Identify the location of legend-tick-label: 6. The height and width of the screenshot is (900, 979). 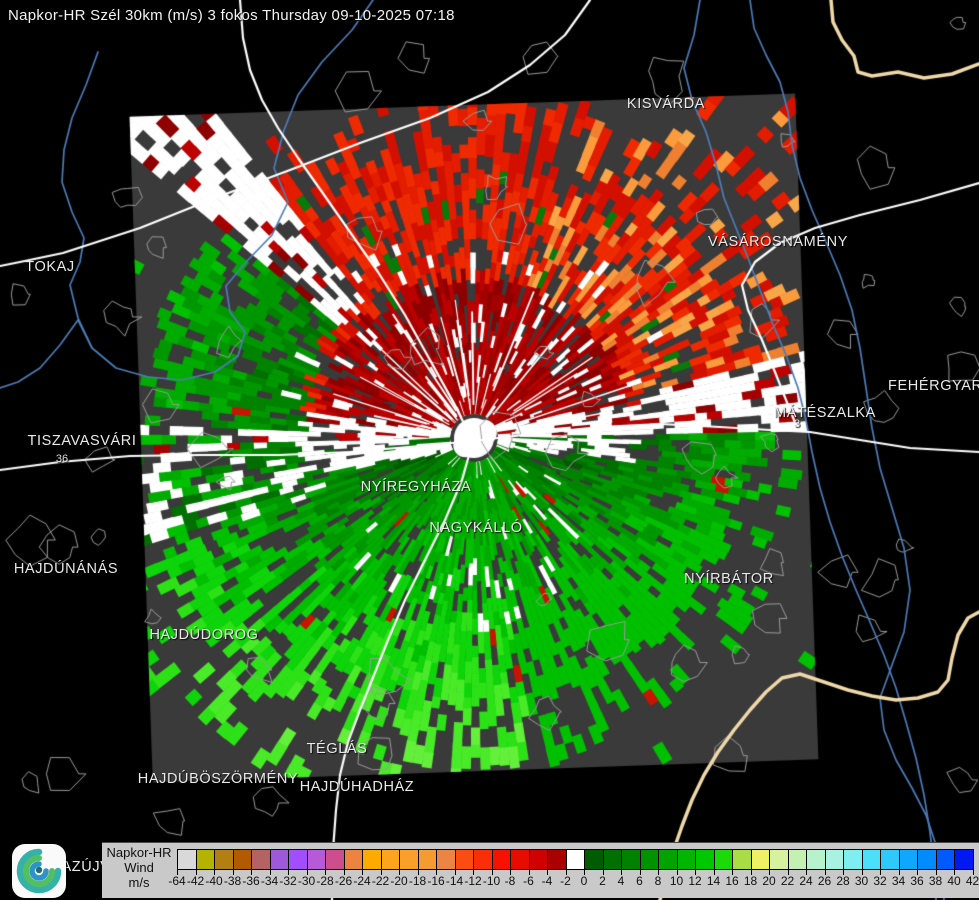
(639, 881).